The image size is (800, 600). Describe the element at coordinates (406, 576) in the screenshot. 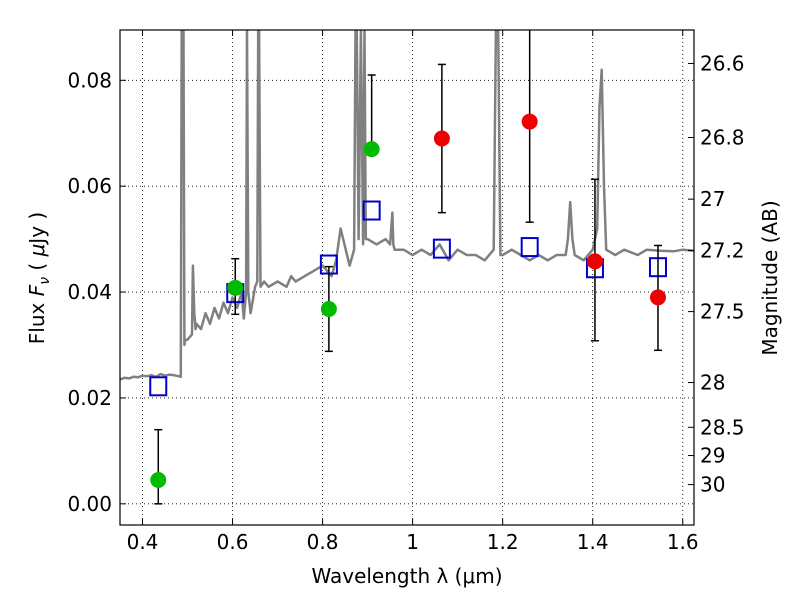

I see `x-axis-label: Wavelength λ (μm)` at that location.